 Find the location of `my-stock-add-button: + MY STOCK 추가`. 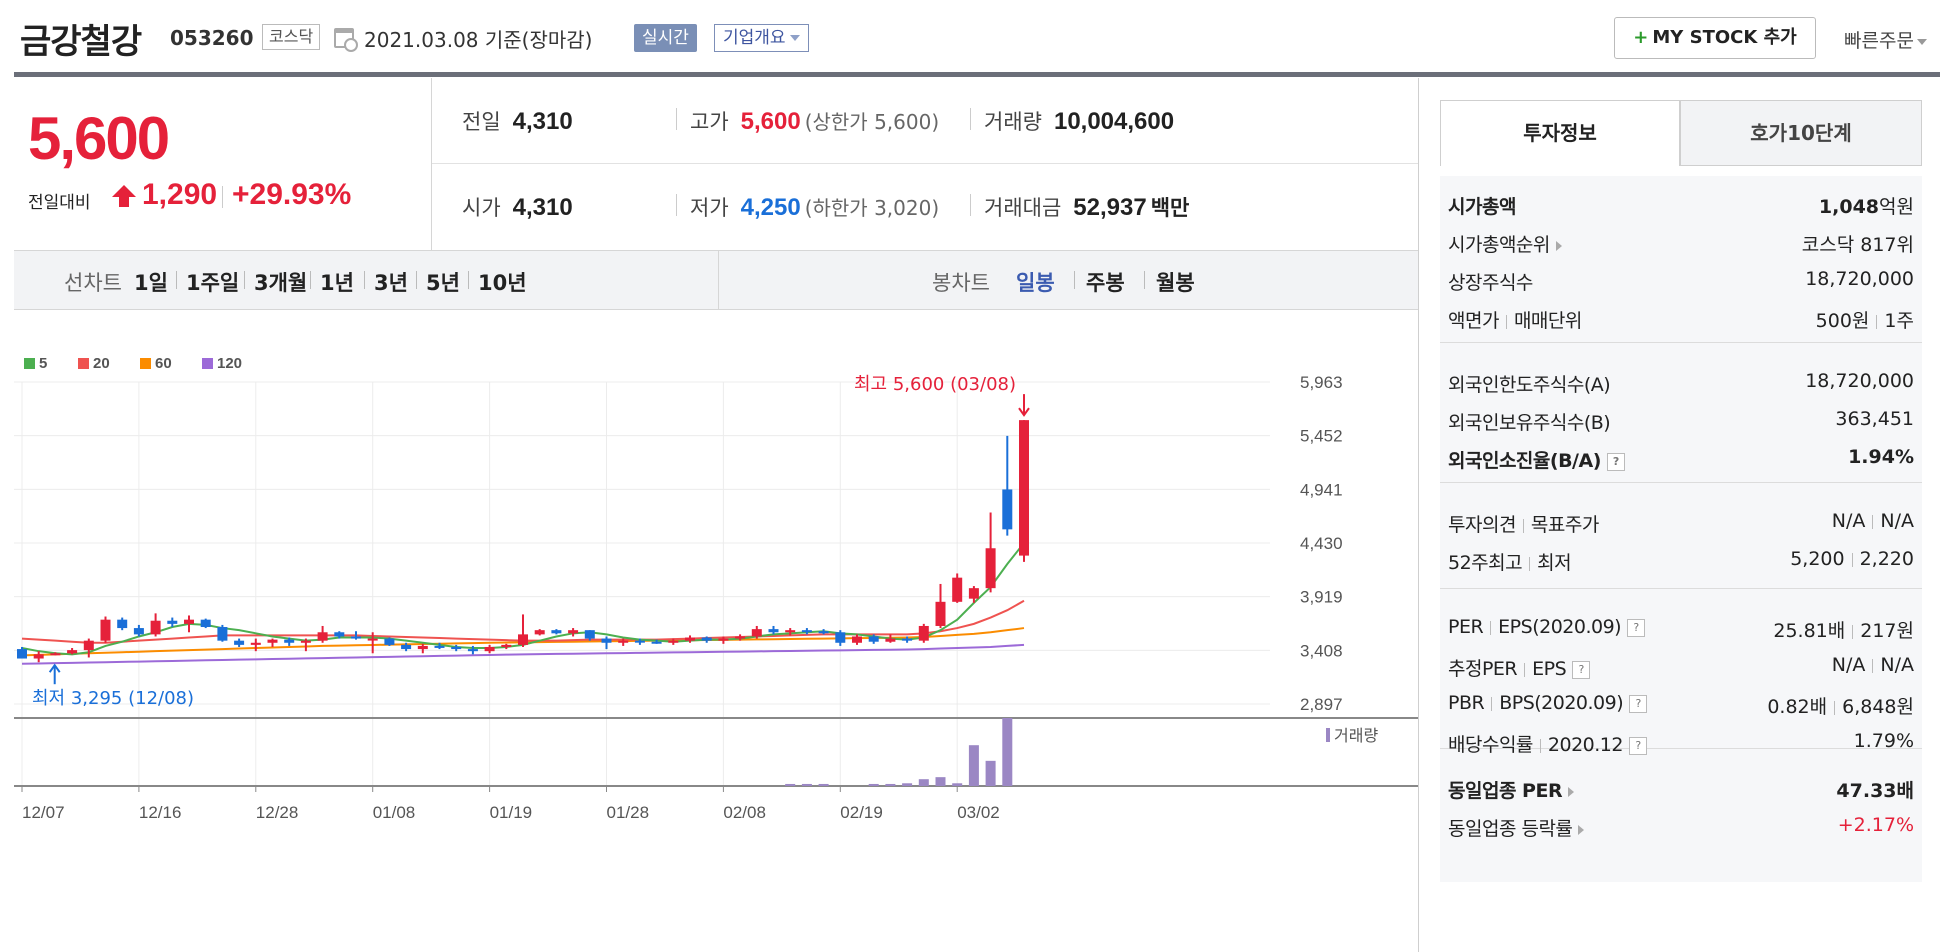

my-stock-add-button: + MY STOCK 추가 is located at coordinates (1715, 38).